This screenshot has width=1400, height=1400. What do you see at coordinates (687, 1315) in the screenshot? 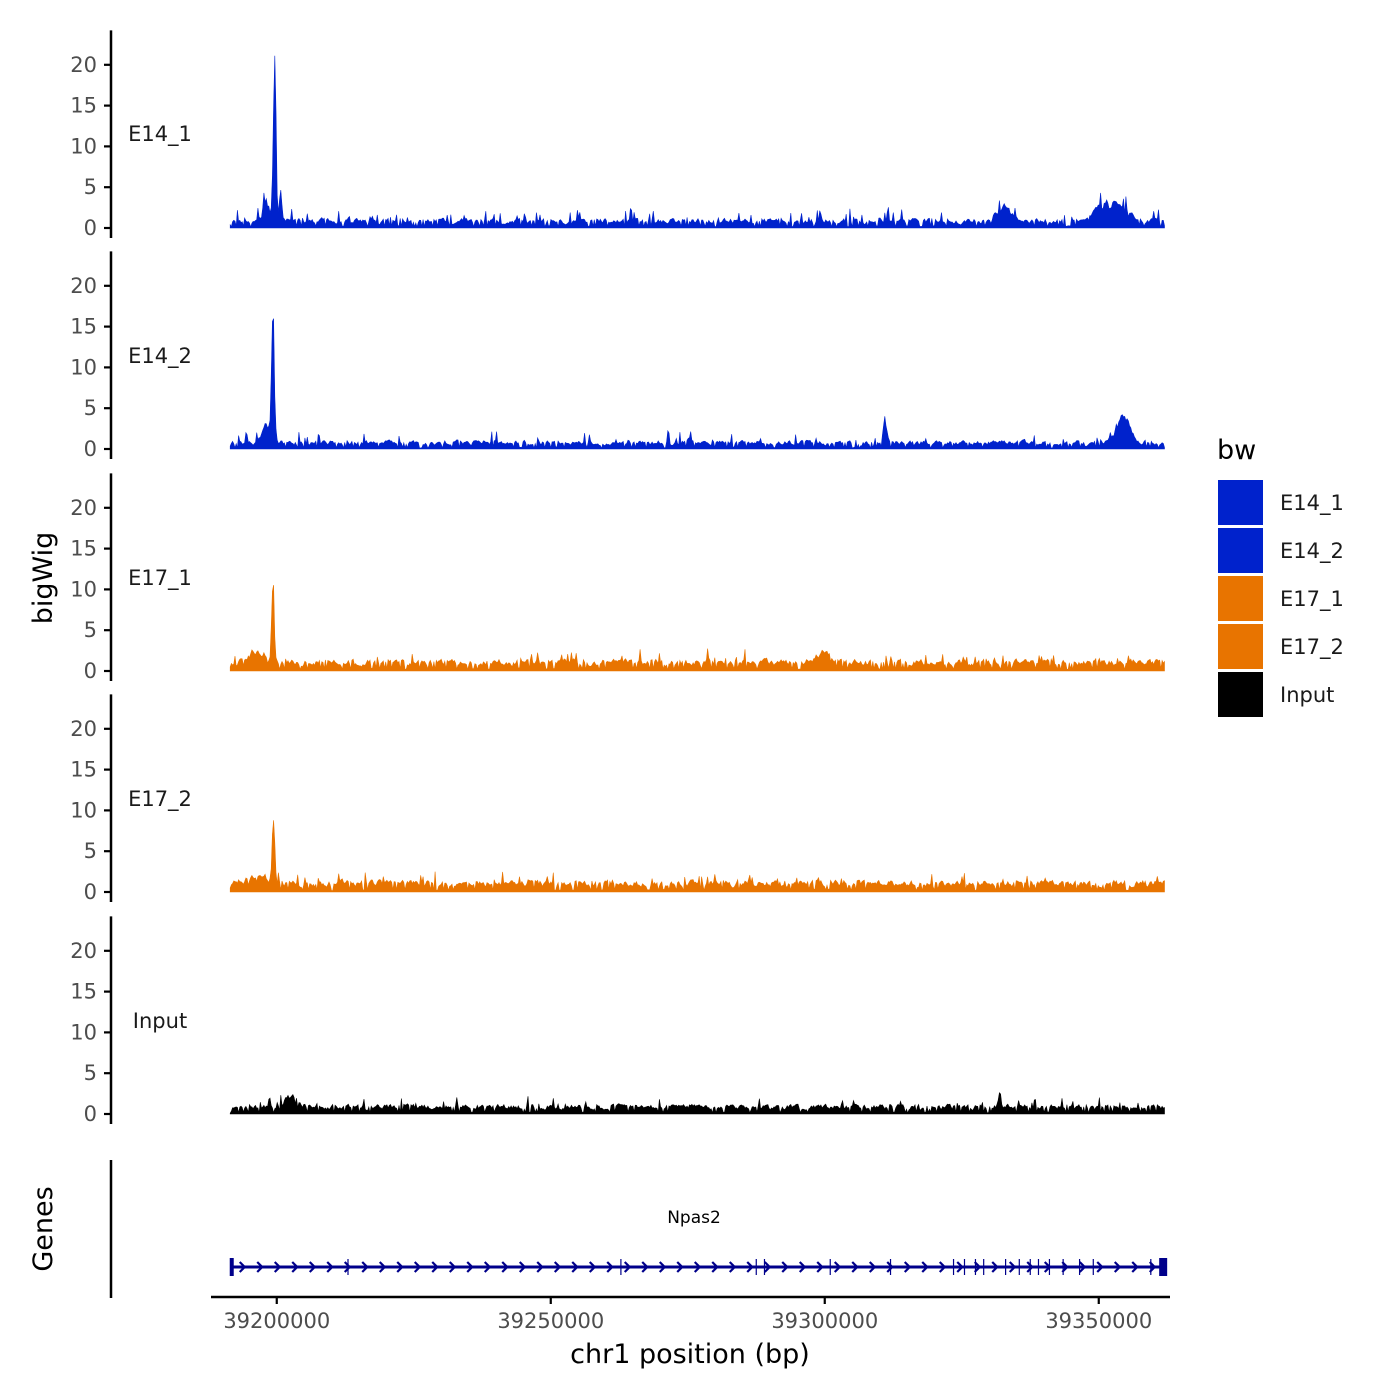
I see `x-ticks: 39200000 39250000 39300000 39350000` at bounding box center [687, 1315].